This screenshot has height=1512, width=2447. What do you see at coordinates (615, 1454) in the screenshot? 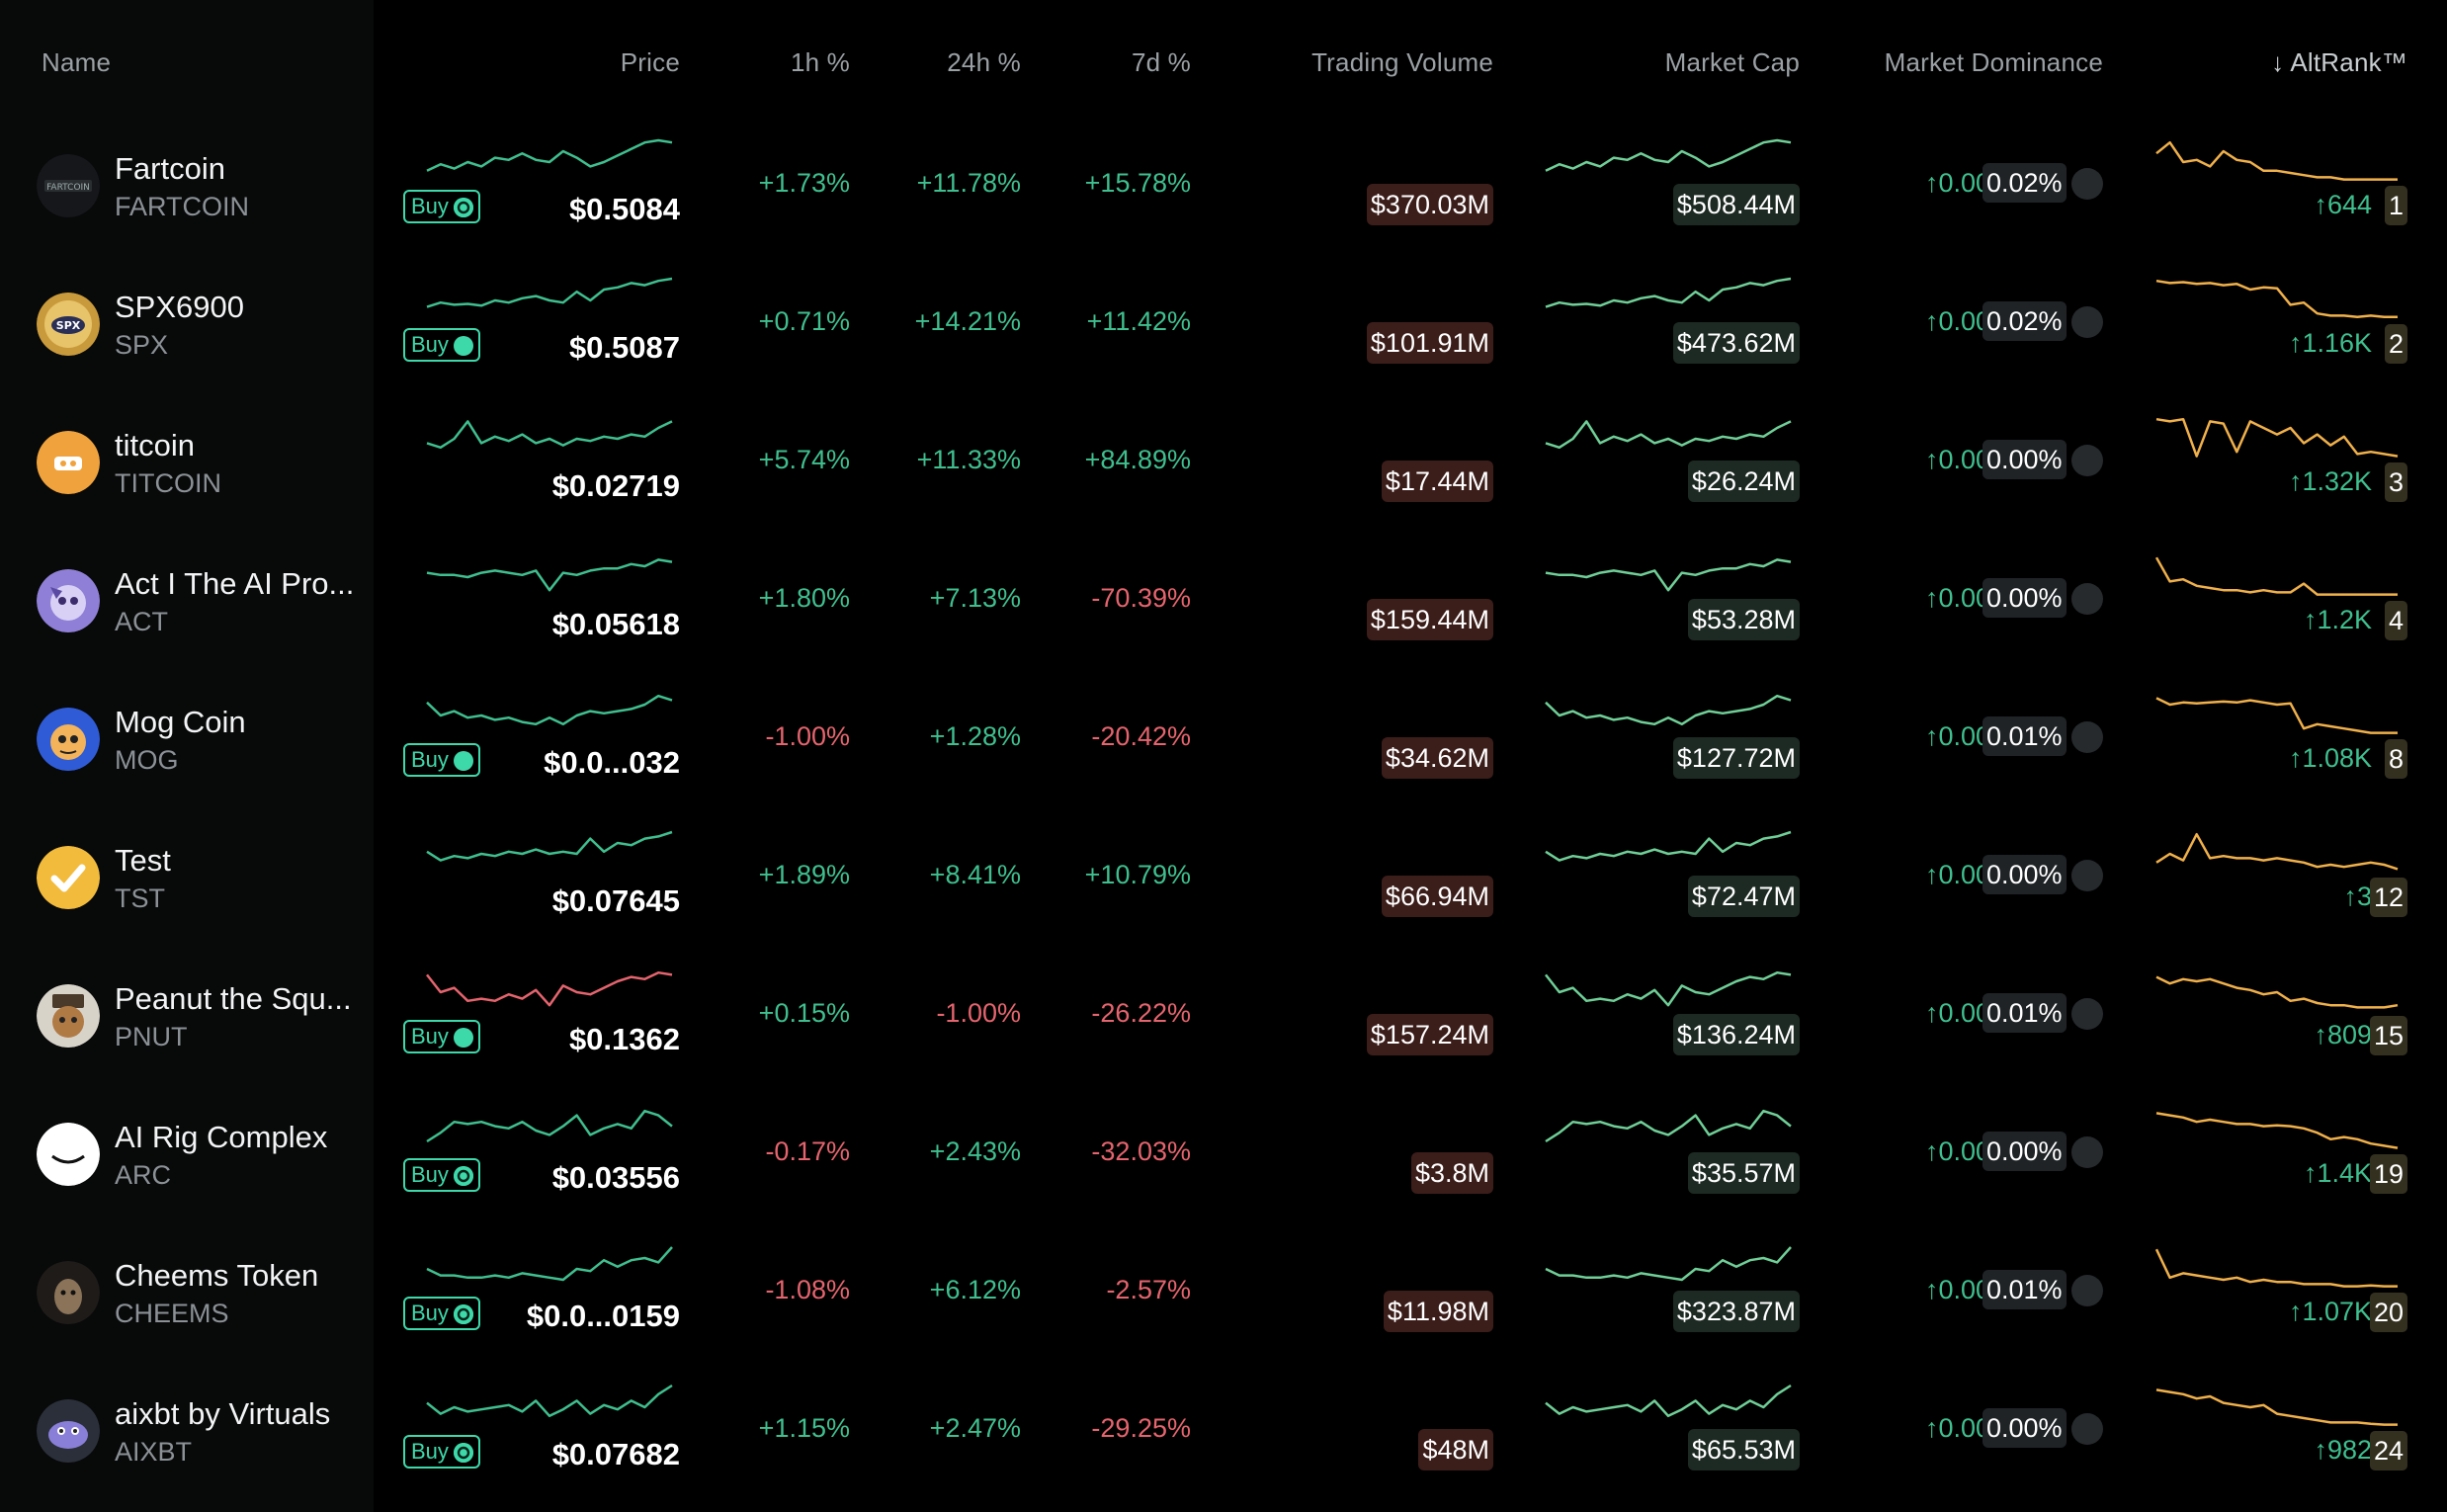
I see `price-value: $0.07682` at bounding box center [615, 1454].